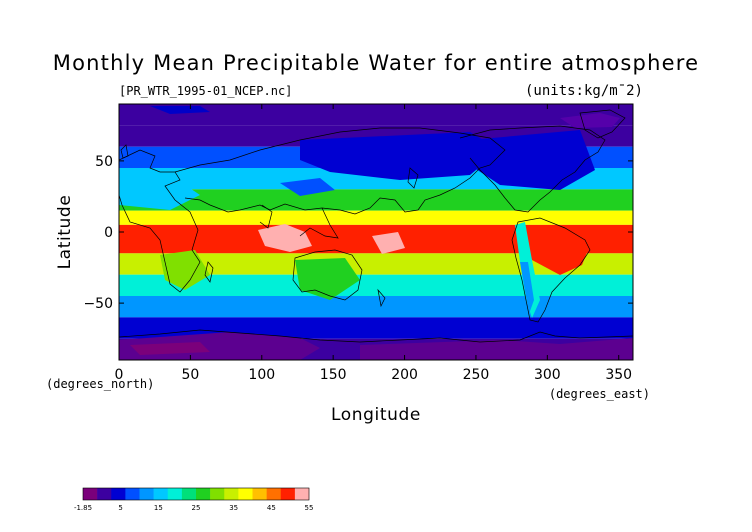 Image resolution: width=752 pixels, height=532 pixels. Describe the element at coordinates (159, 194) in the screenshot. I see `sahara-region` at that location.